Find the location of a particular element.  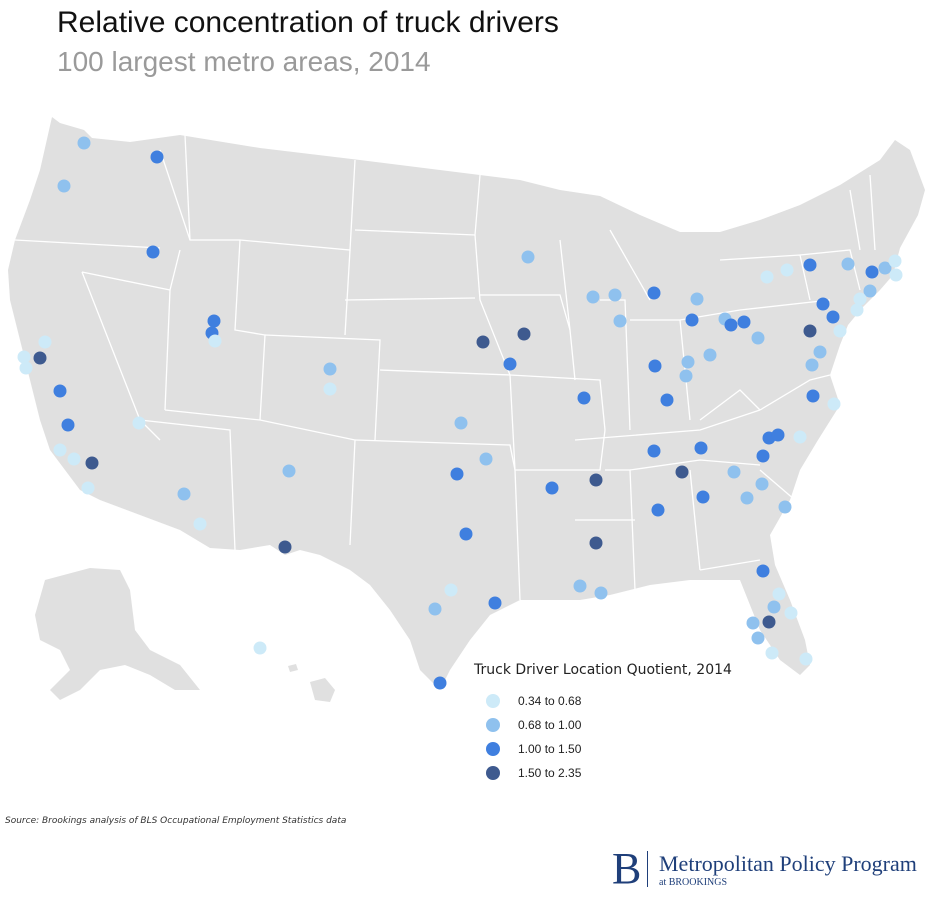

legend-label: 1.50 to 2.35 is located at coordinates (550, 773).